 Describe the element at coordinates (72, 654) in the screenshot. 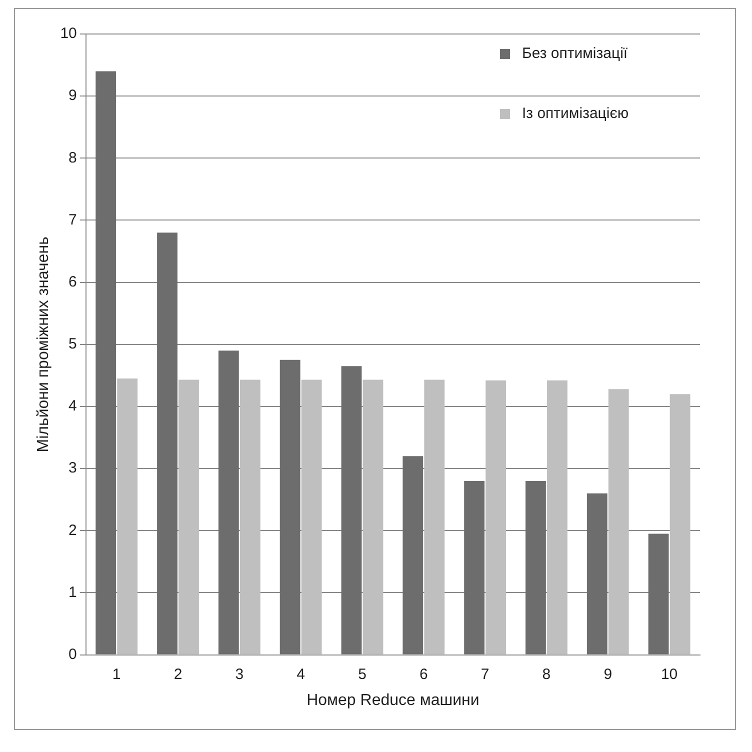

I see `y-tick-label: 0` at that location.